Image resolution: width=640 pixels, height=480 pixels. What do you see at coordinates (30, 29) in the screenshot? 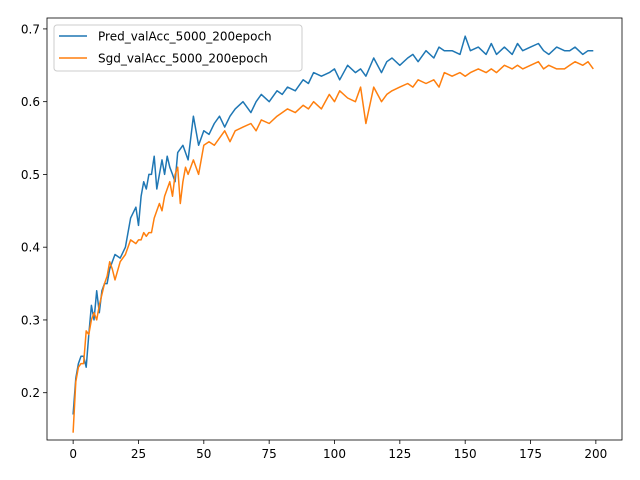
I see `y-tick-label: 0.7` at bounding box center [30, 29].